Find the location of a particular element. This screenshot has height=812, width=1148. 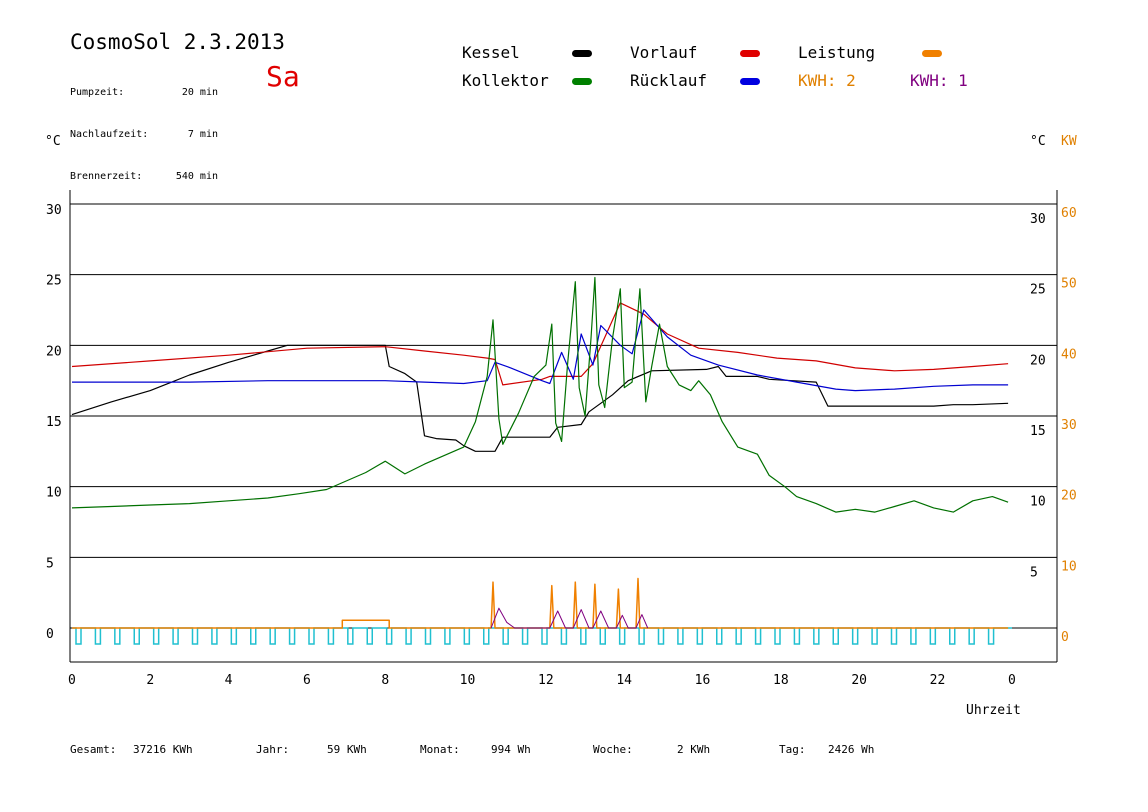

y-tick-label-left: 20 is located at coordinates (54, 351).